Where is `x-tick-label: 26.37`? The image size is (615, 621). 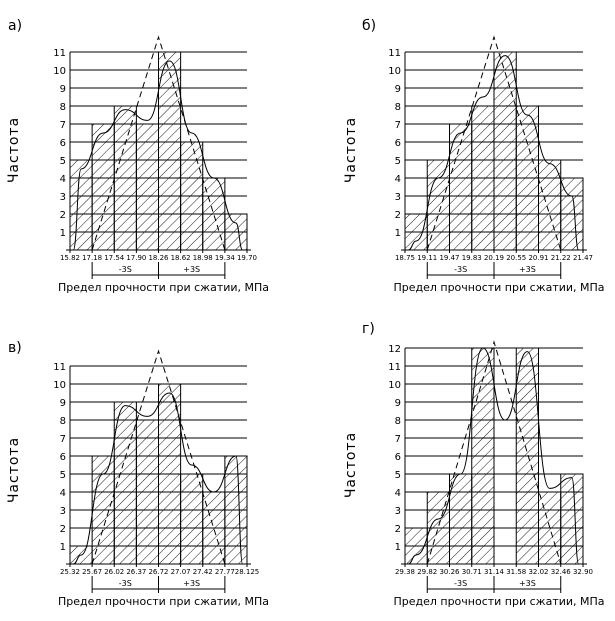
x-tick-label: 26.37 is located at coordinates (136, 572).